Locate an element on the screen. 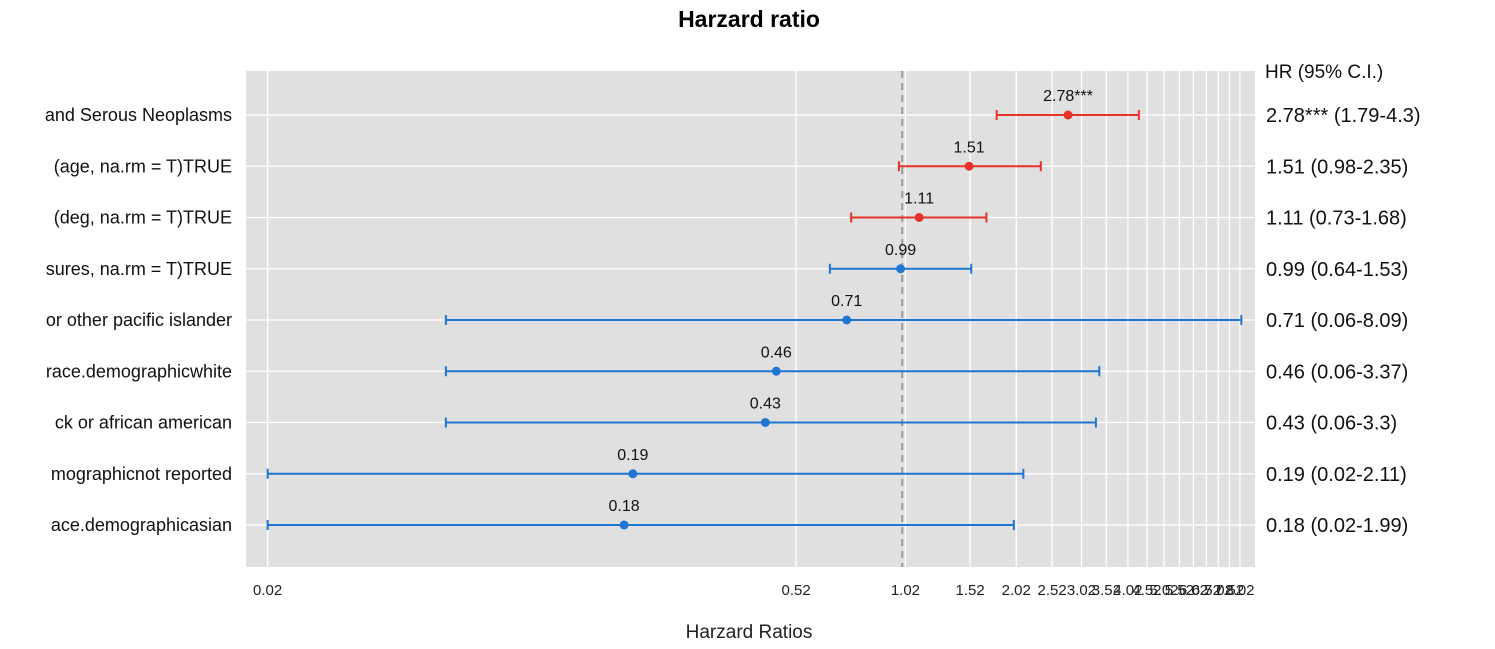 Image resolution: width=1495 pixels, height=649 pixels. x-tick-label: 6.02 is located at coordinates (1193, 590).